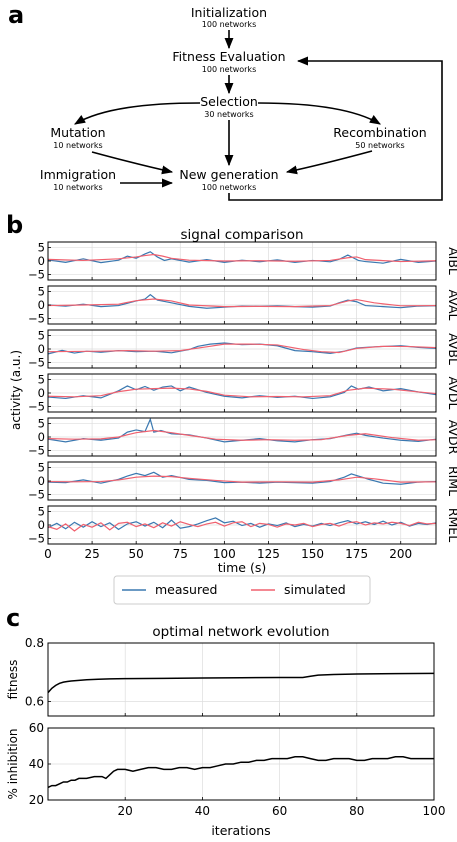  What do you see at coordinates (268, 554) in the screenshot?
I see `x-tick-label: 125` at bounding box center [268, 554].